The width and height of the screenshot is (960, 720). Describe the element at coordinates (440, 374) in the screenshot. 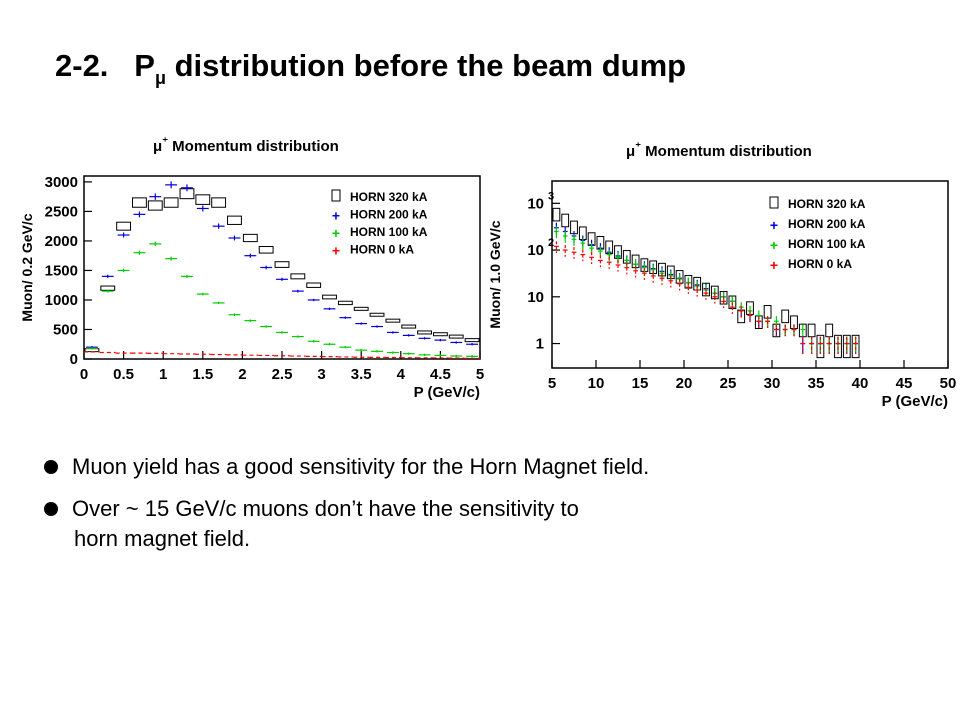

I see `x-tick-label: 4.5` at that location.